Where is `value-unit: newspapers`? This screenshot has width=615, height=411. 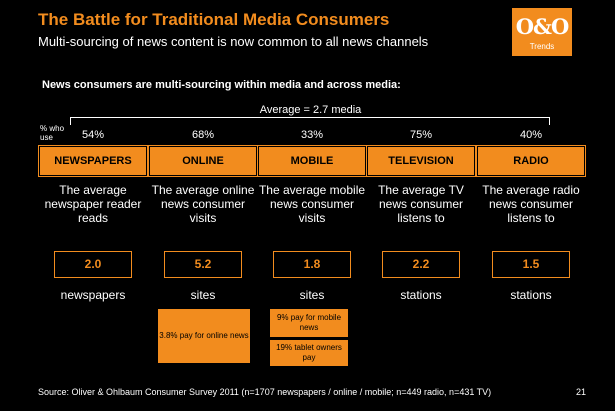 value-unit: newspapers is located at coordinates (93, 295).